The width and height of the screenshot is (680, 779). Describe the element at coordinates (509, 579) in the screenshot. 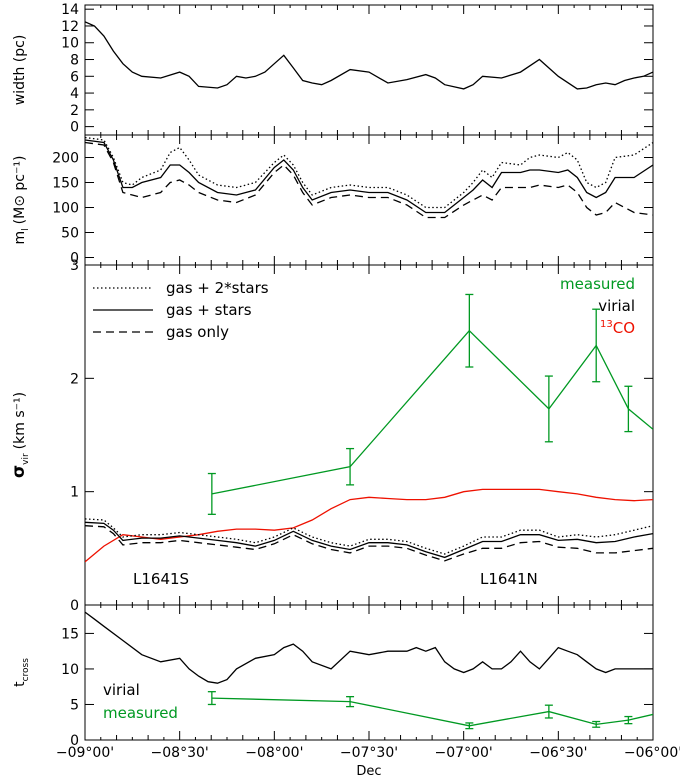

I see `annotation-l1641n: L1641N` at that location.